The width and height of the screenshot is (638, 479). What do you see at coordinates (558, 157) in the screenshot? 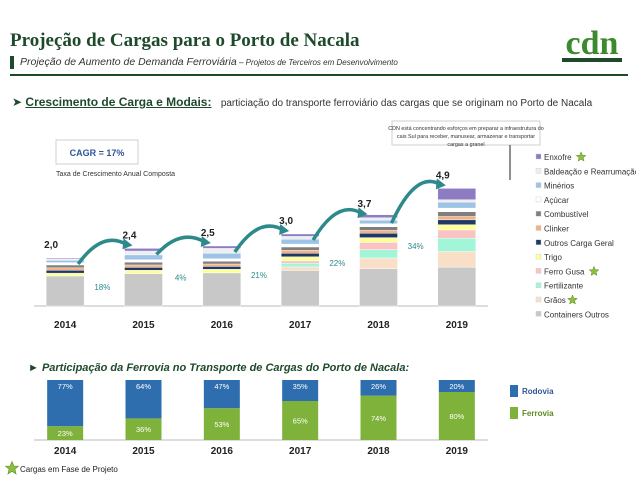
I see `legend-label: Enxofre` at bounding box center [558, 157].